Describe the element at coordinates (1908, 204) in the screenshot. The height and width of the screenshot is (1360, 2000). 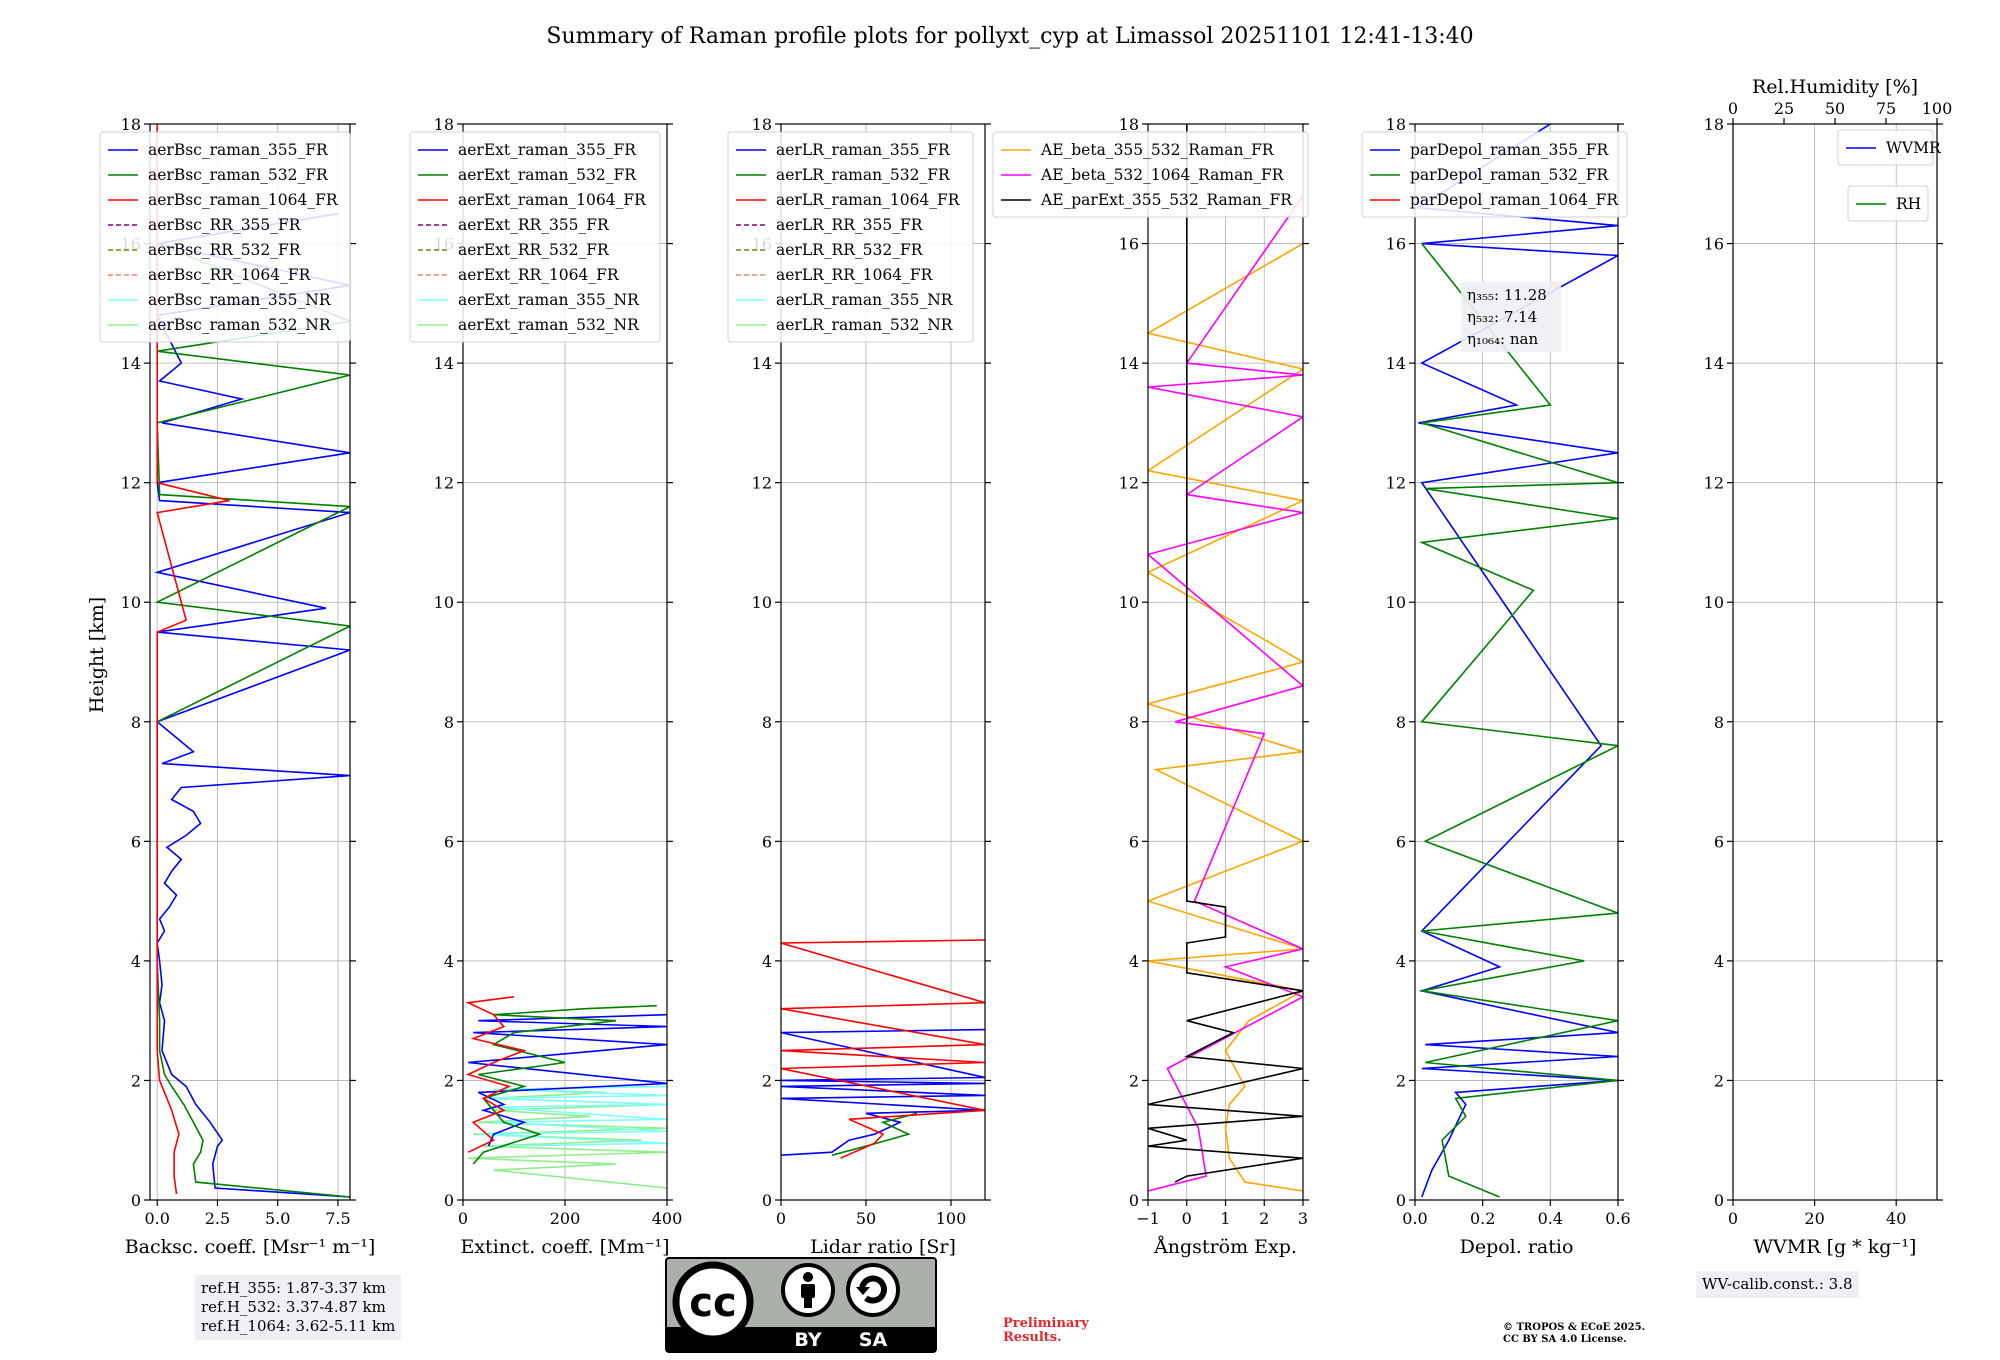
I see `legend2-wvmr-entry-0: RH` at that location.